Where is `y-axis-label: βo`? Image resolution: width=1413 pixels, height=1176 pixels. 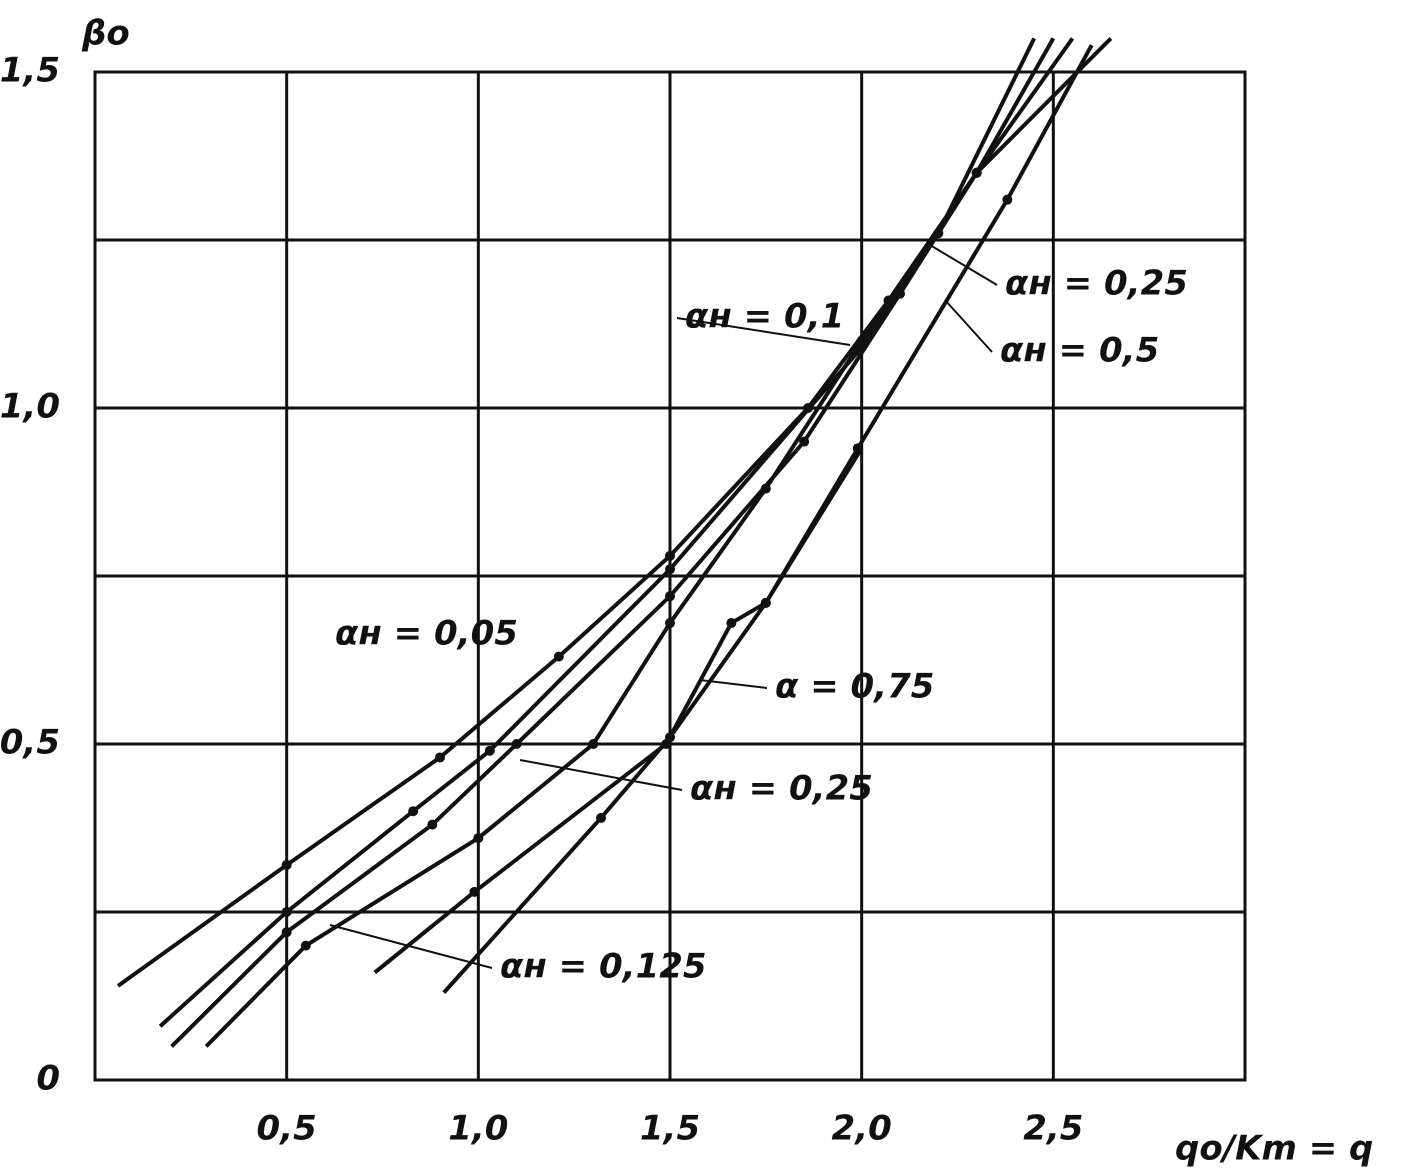 y-axis-label: βo is located at coordinates (105, 34).